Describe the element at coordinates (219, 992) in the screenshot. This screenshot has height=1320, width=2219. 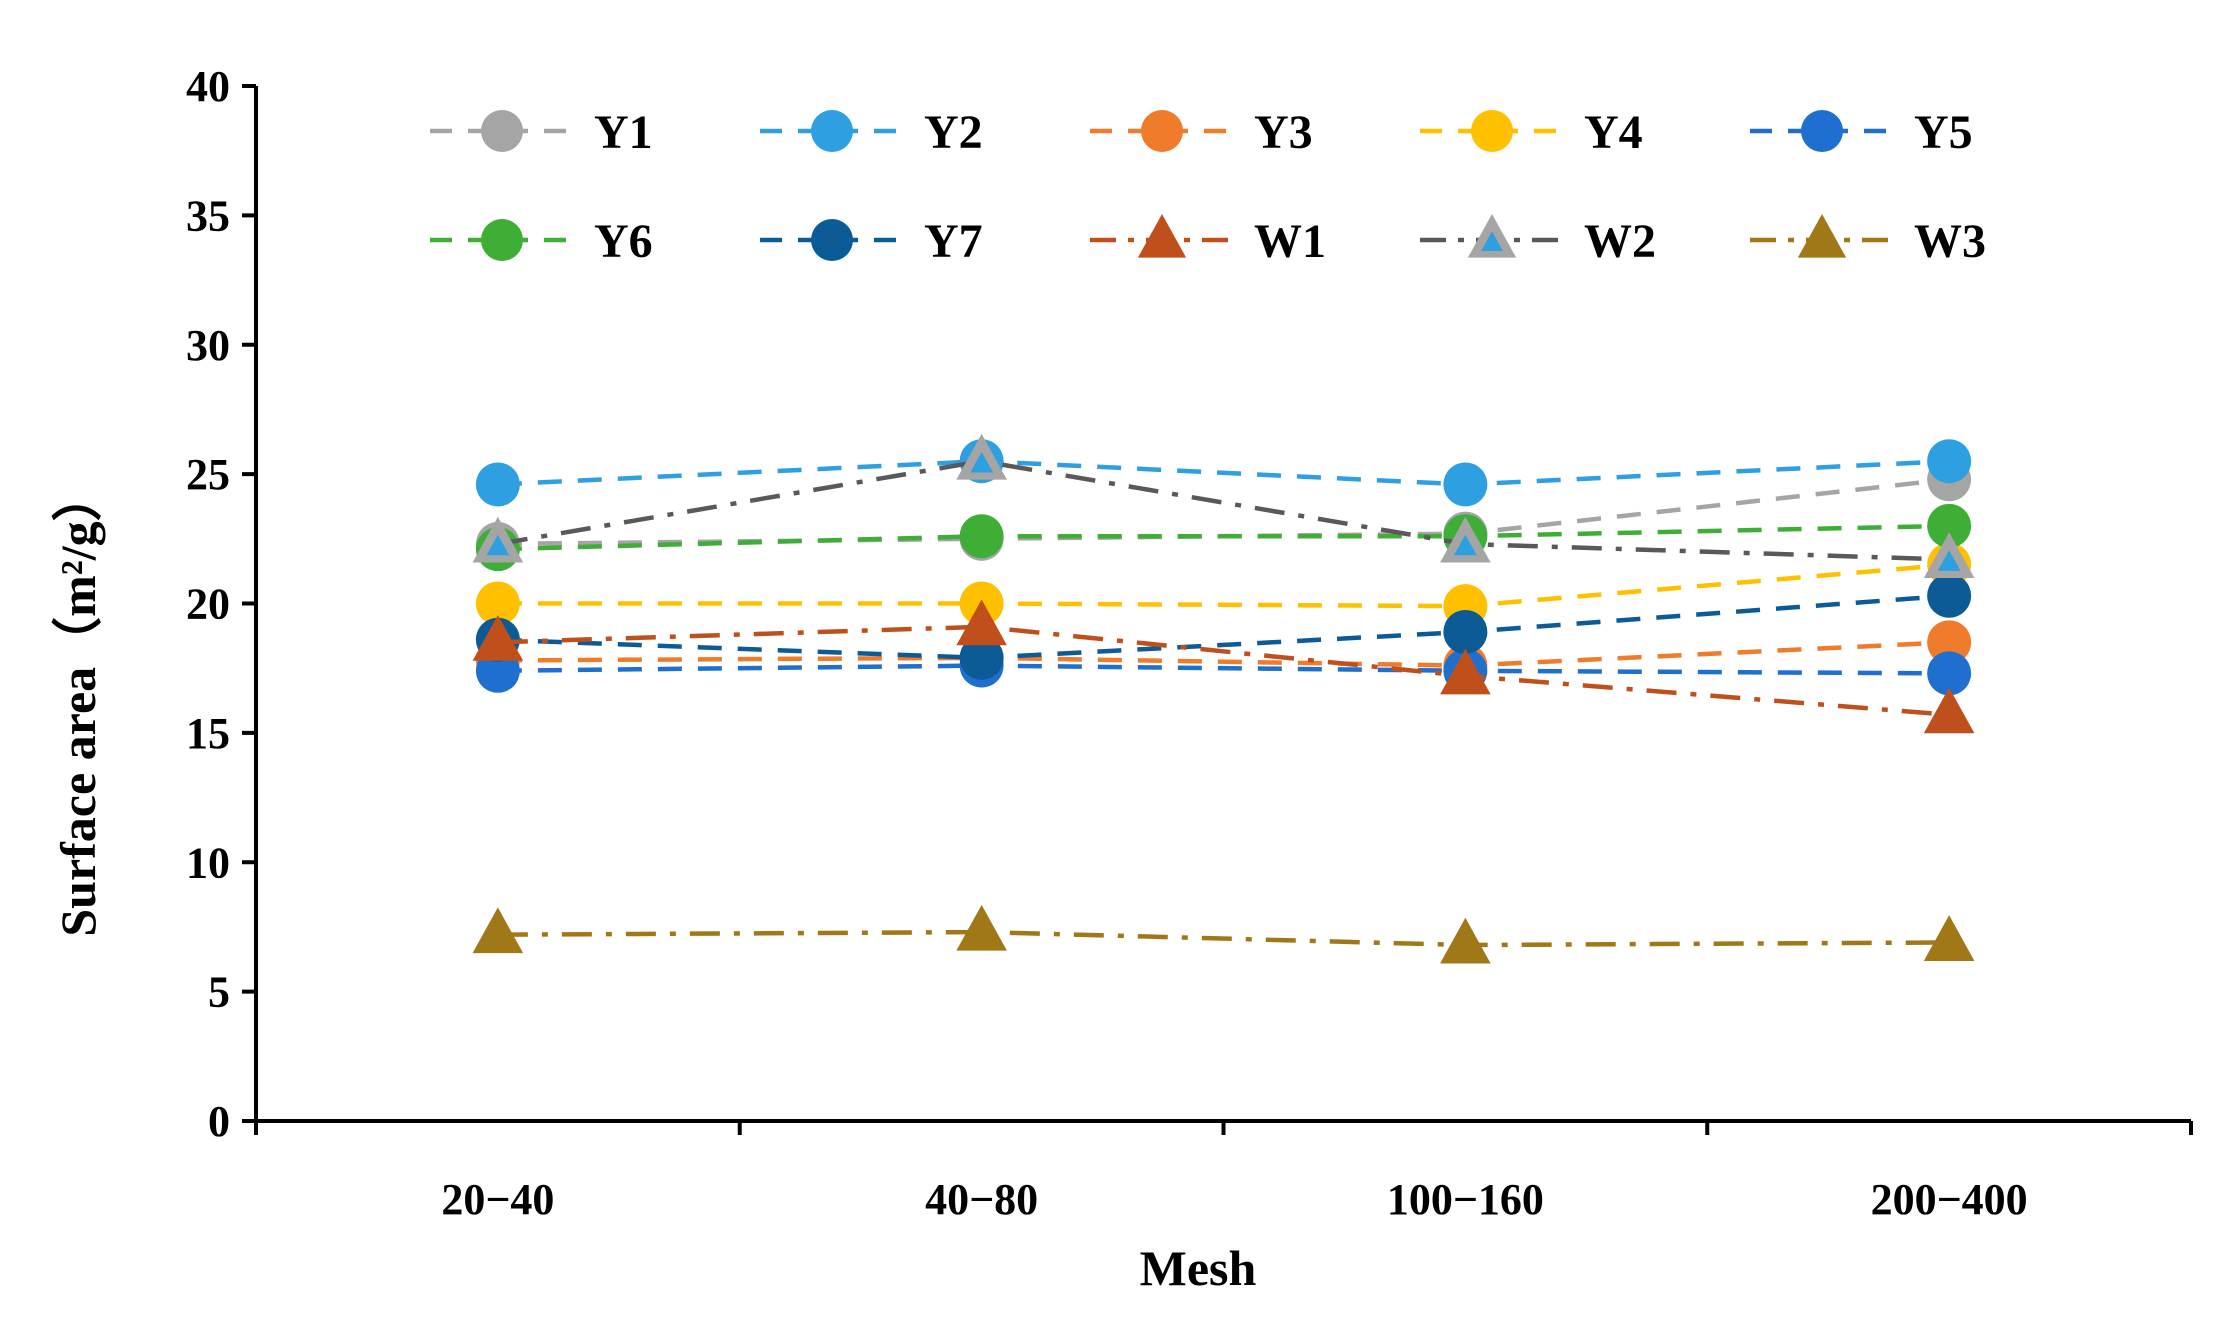
I see `y-tick-label: 5` at that location.